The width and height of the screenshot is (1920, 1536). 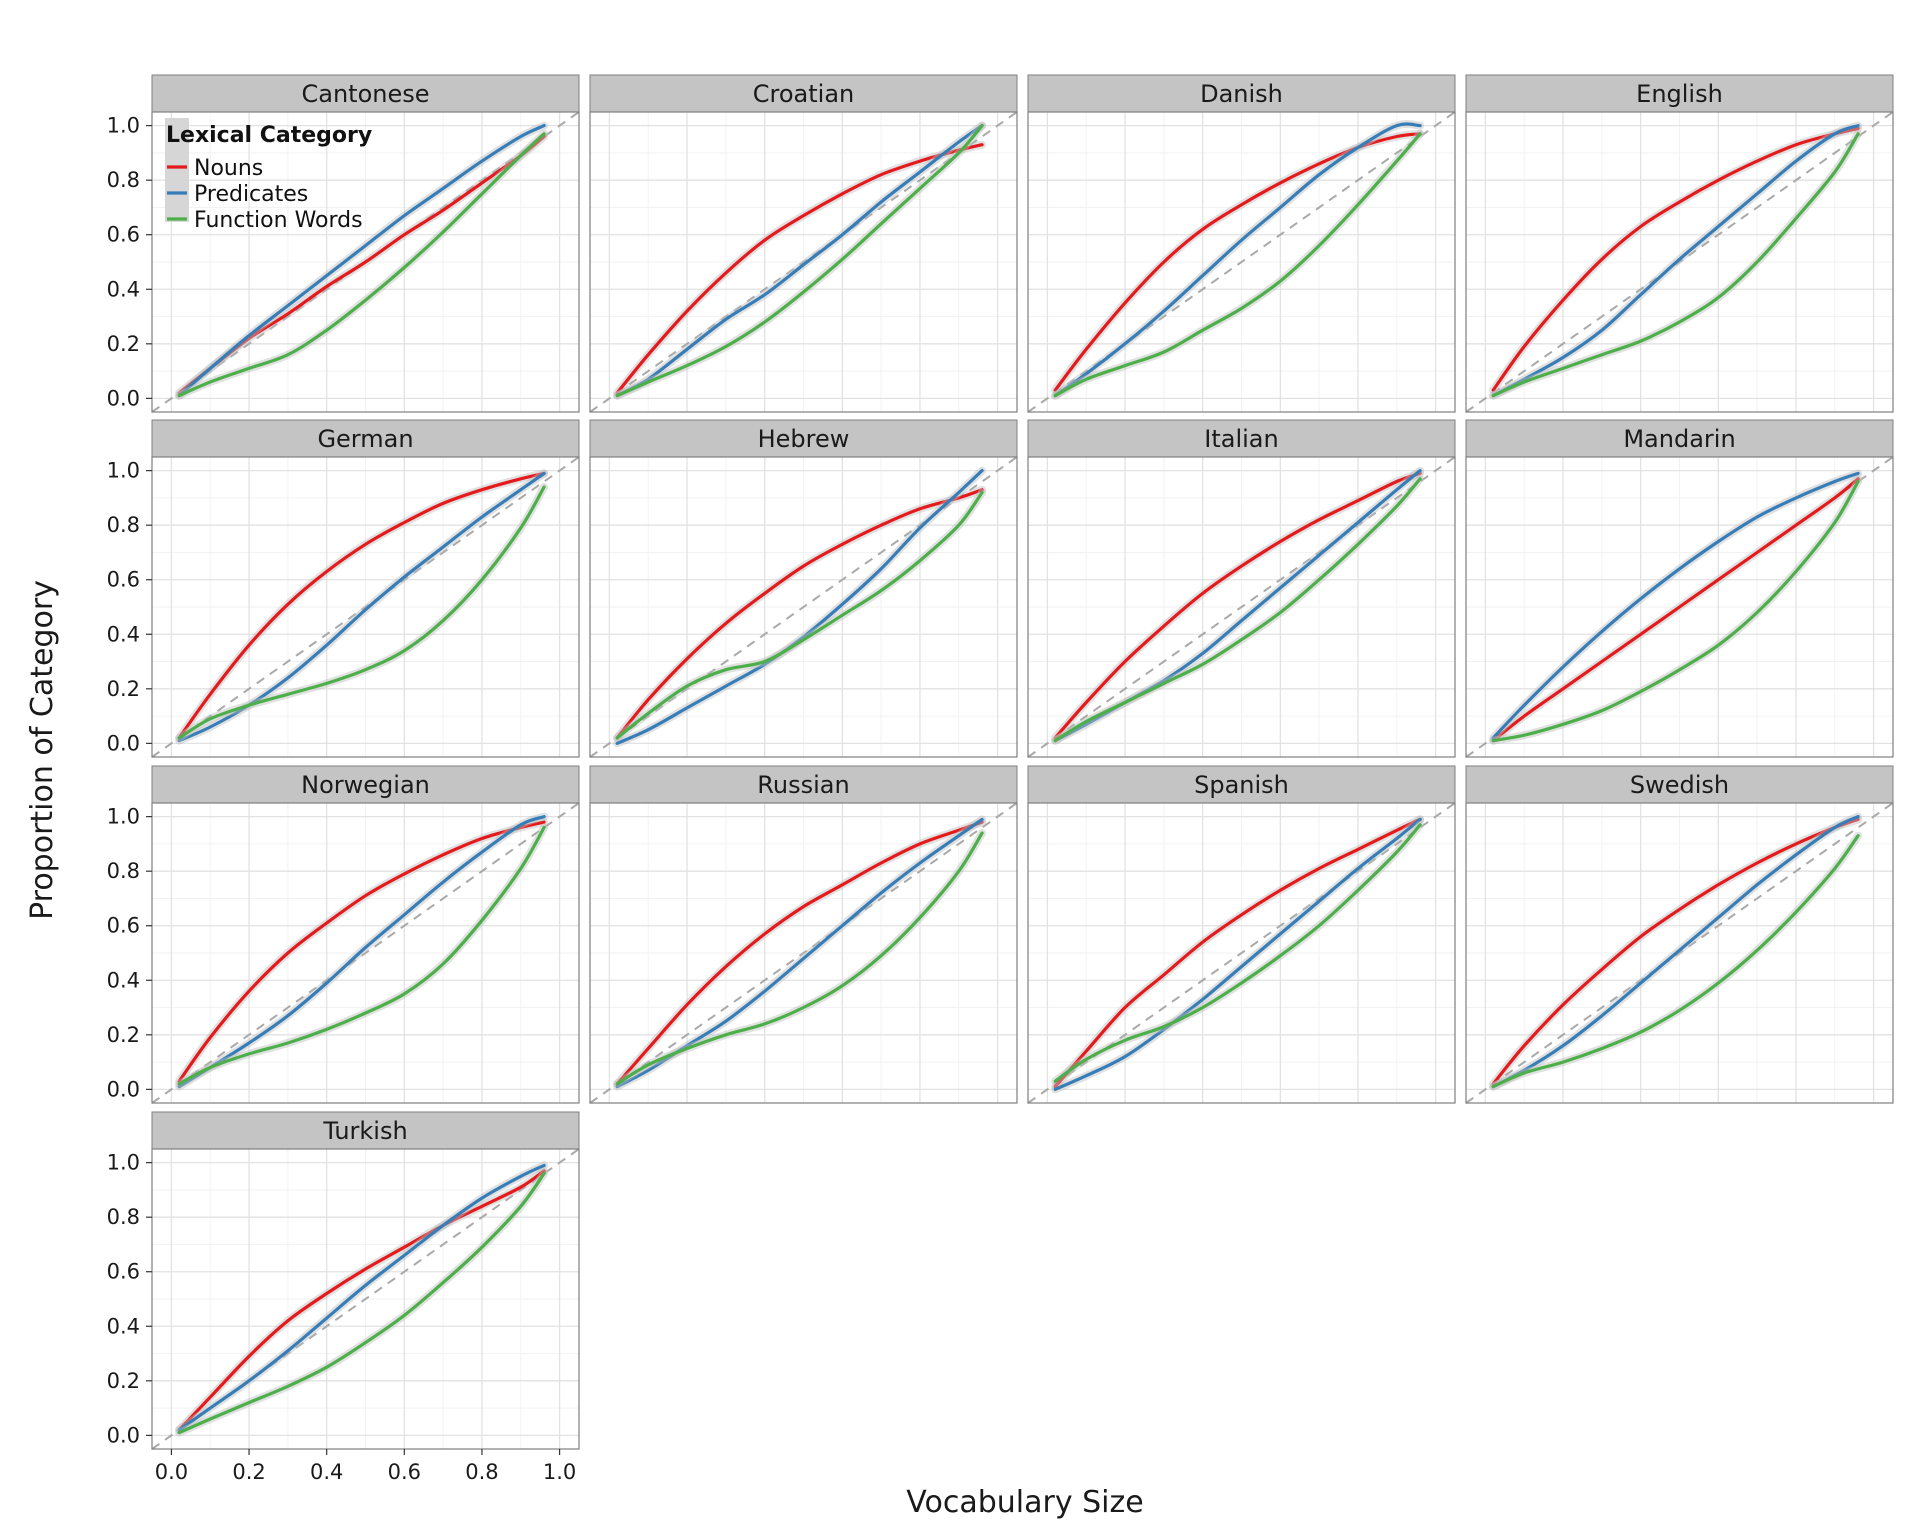 I want to click on x-tick-label: 0.6, so click(x=404, y=1472).